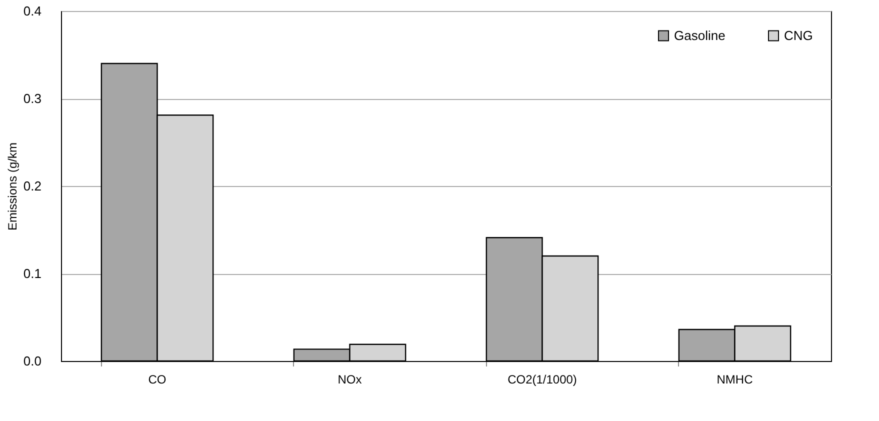 Image resolution: width=879 pixels, height=421 pixels. What do you see at coordinates (32, 186) in the screenshot?
I see `y-tick-label: 0.2` at bounding box center [32, 186].